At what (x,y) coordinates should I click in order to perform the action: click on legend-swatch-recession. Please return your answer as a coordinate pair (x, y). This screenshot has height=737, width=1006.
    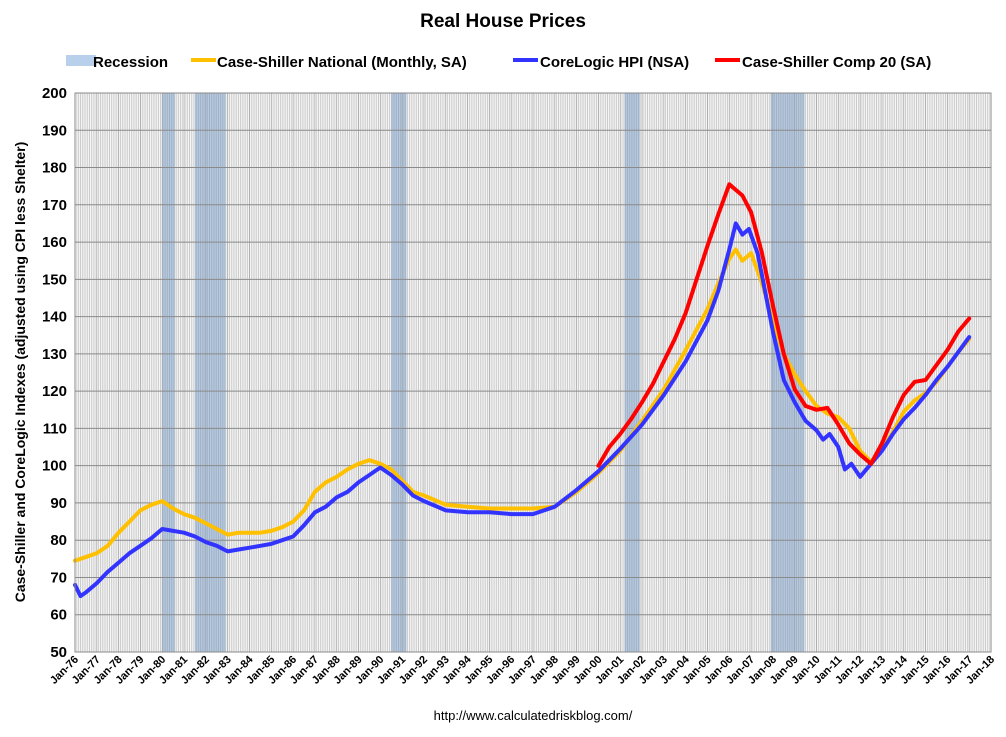
    Looking at the image, I should click on (81, 60).